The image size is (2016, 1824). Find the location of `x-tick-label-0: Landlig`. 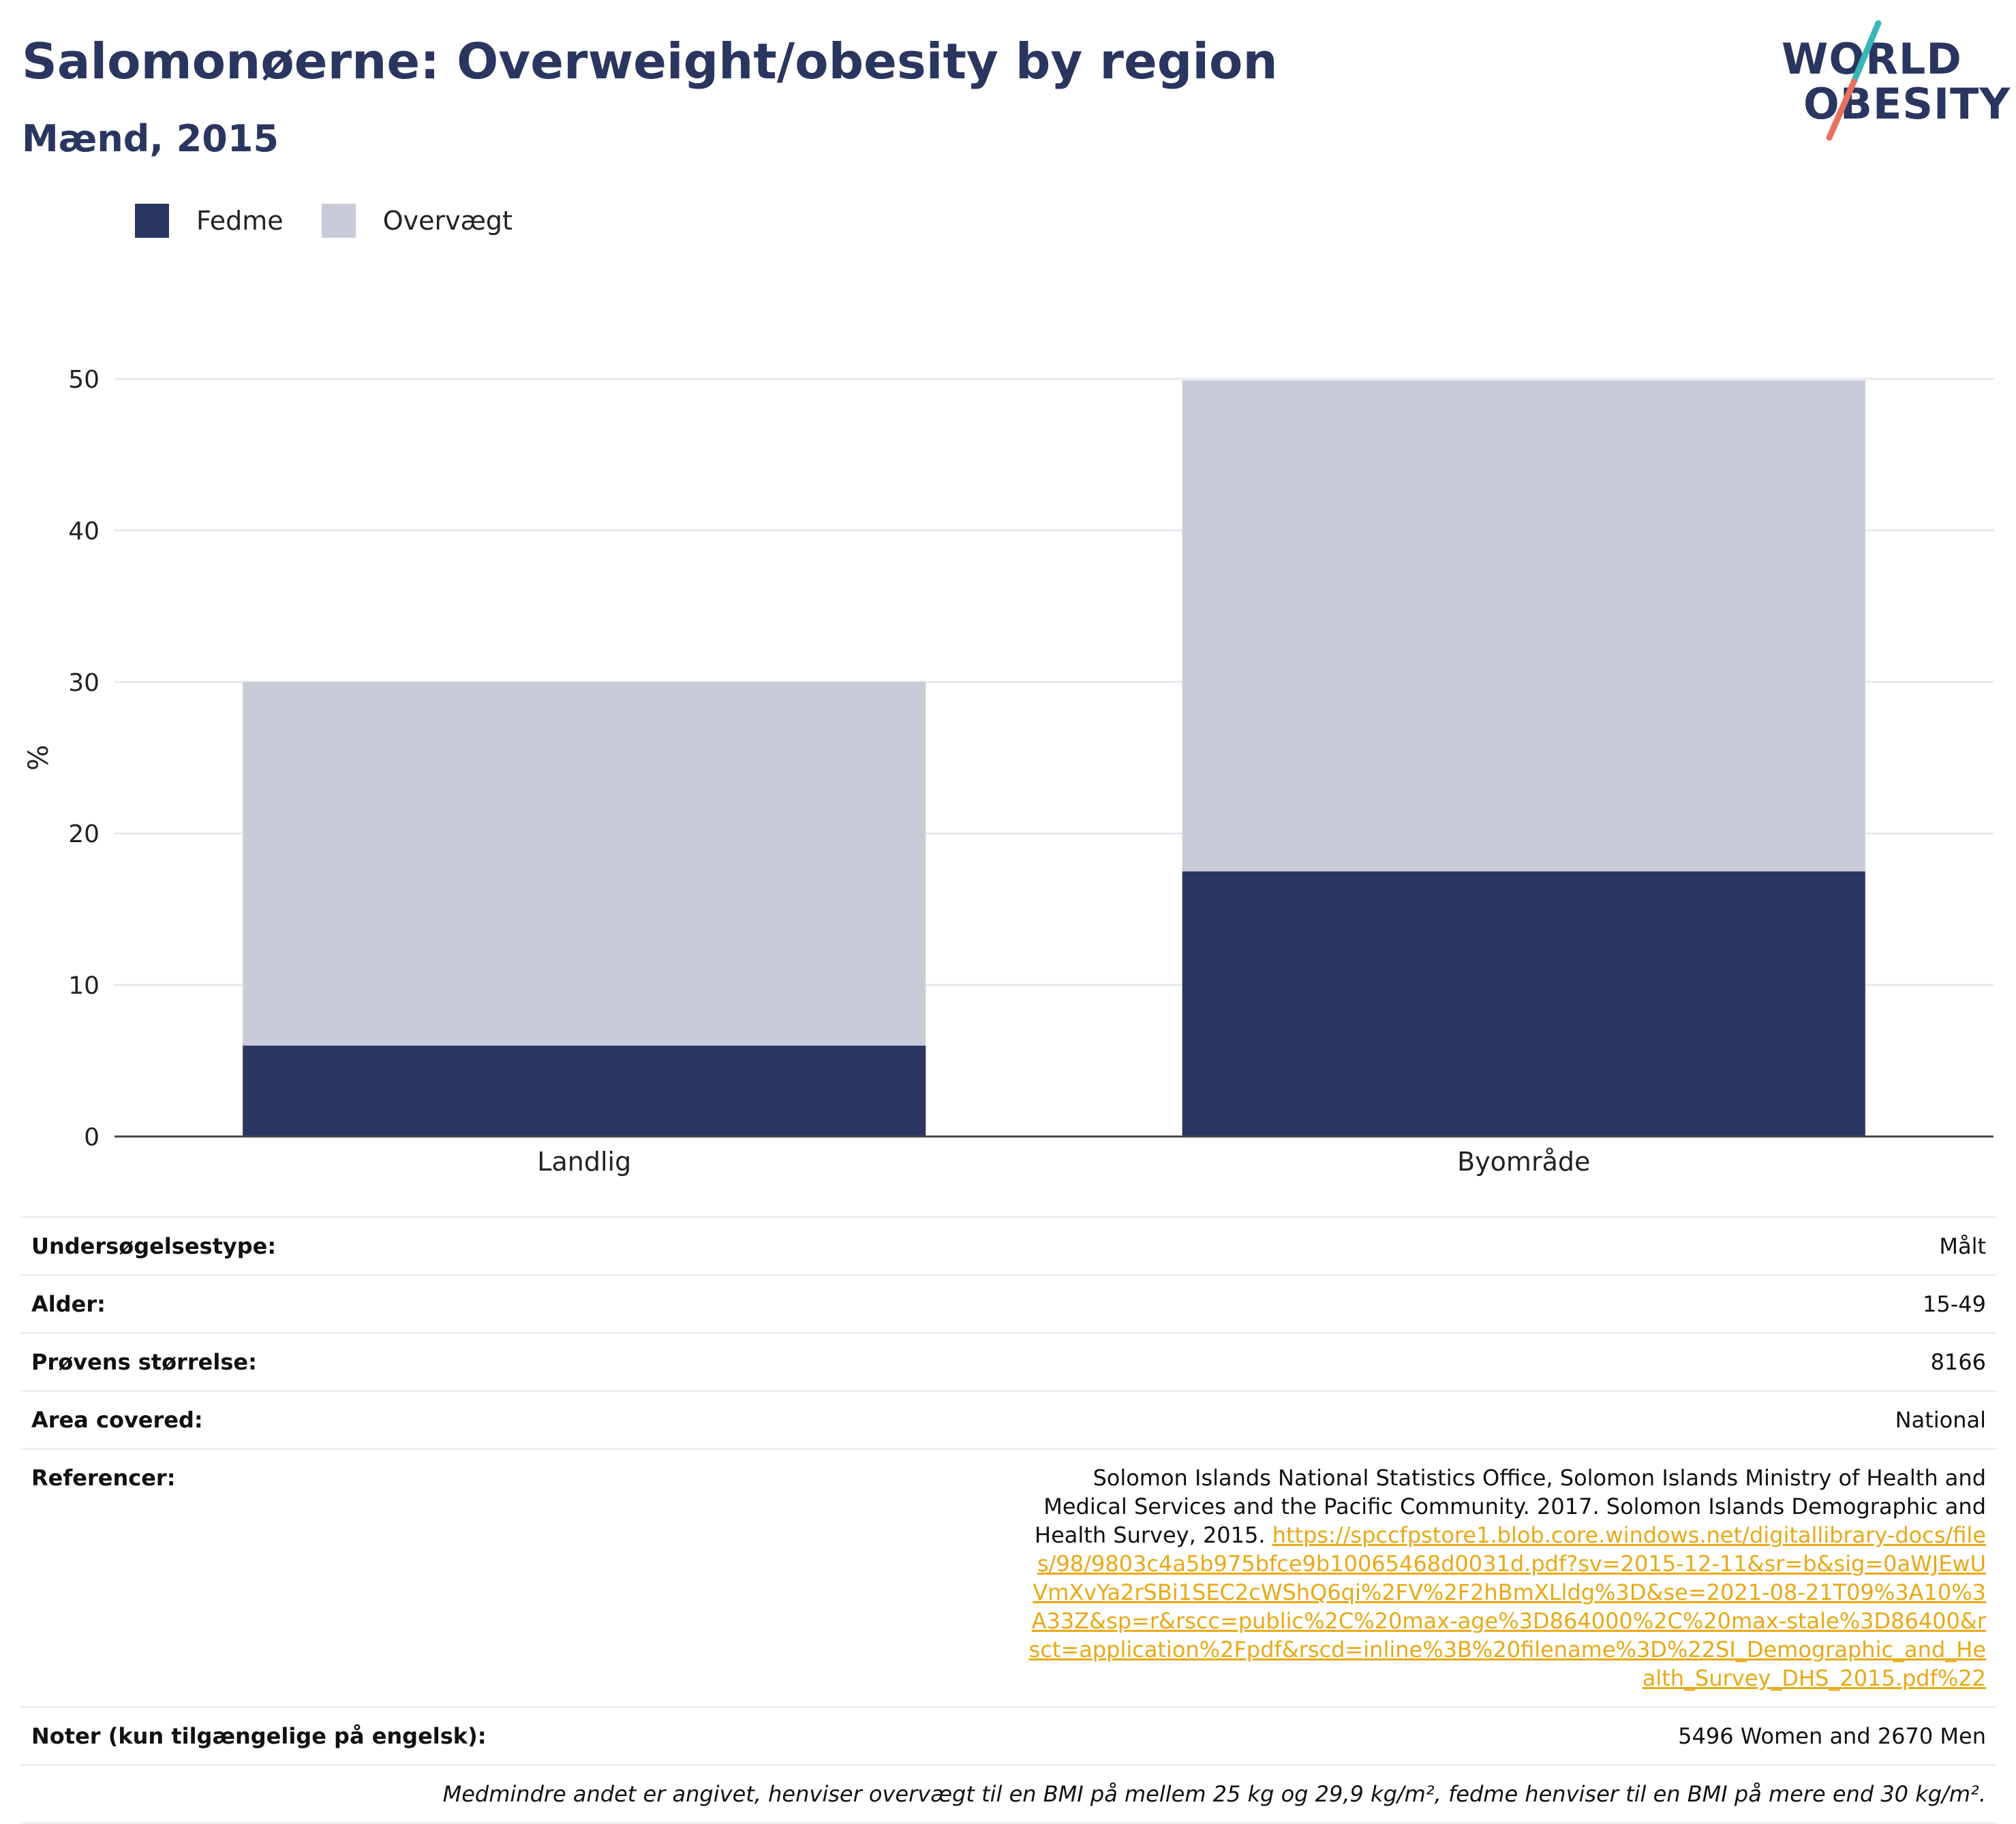

x-tick-label-0: Landlig is located at coordinates (584, 1162).